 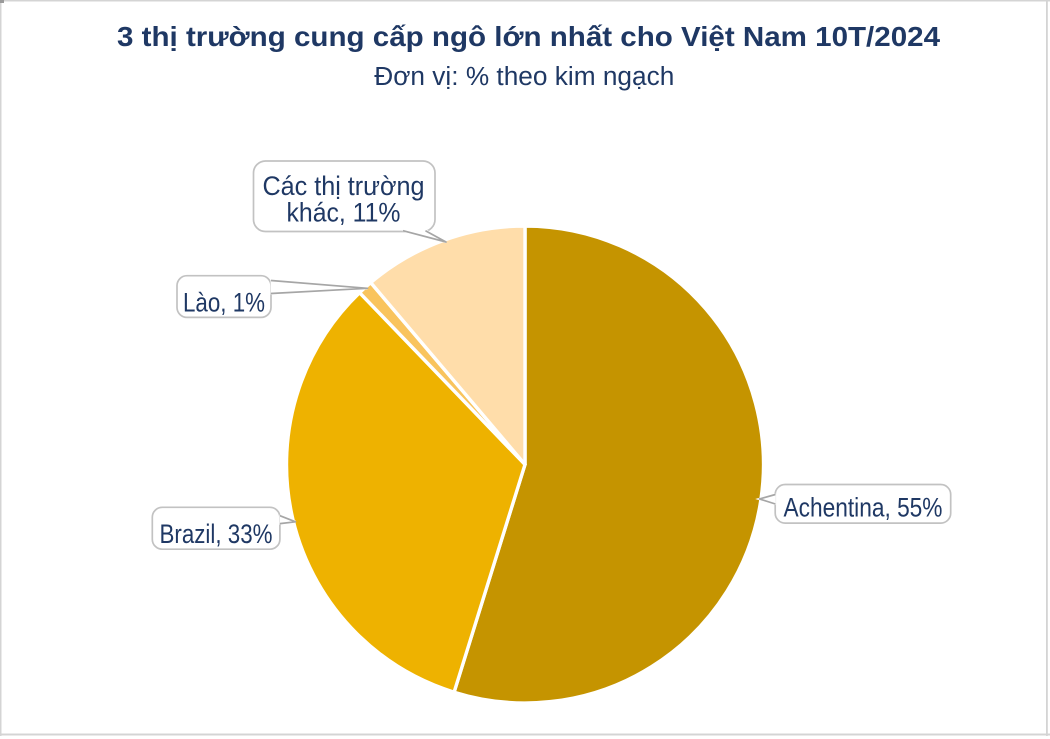 I want to click on svg-text: Các thị trường, so click(x=344, y=186).